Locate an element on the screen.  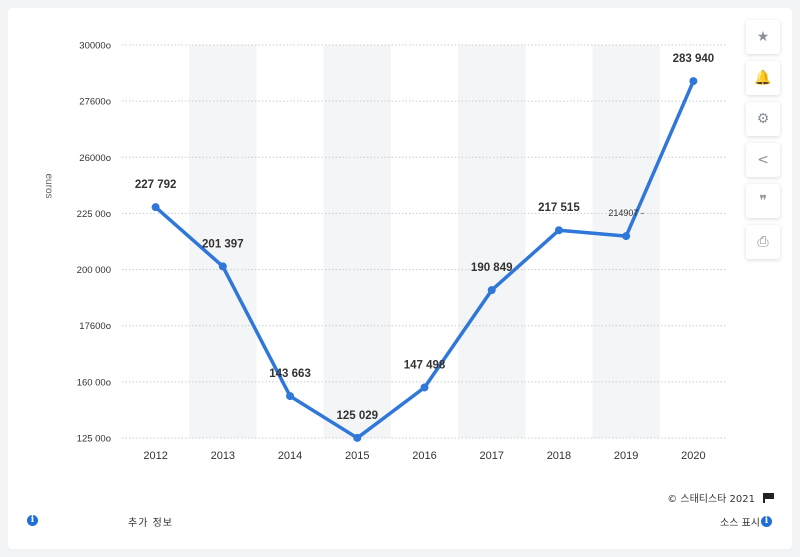
share-icon: < is located at coordinates (763, 160).